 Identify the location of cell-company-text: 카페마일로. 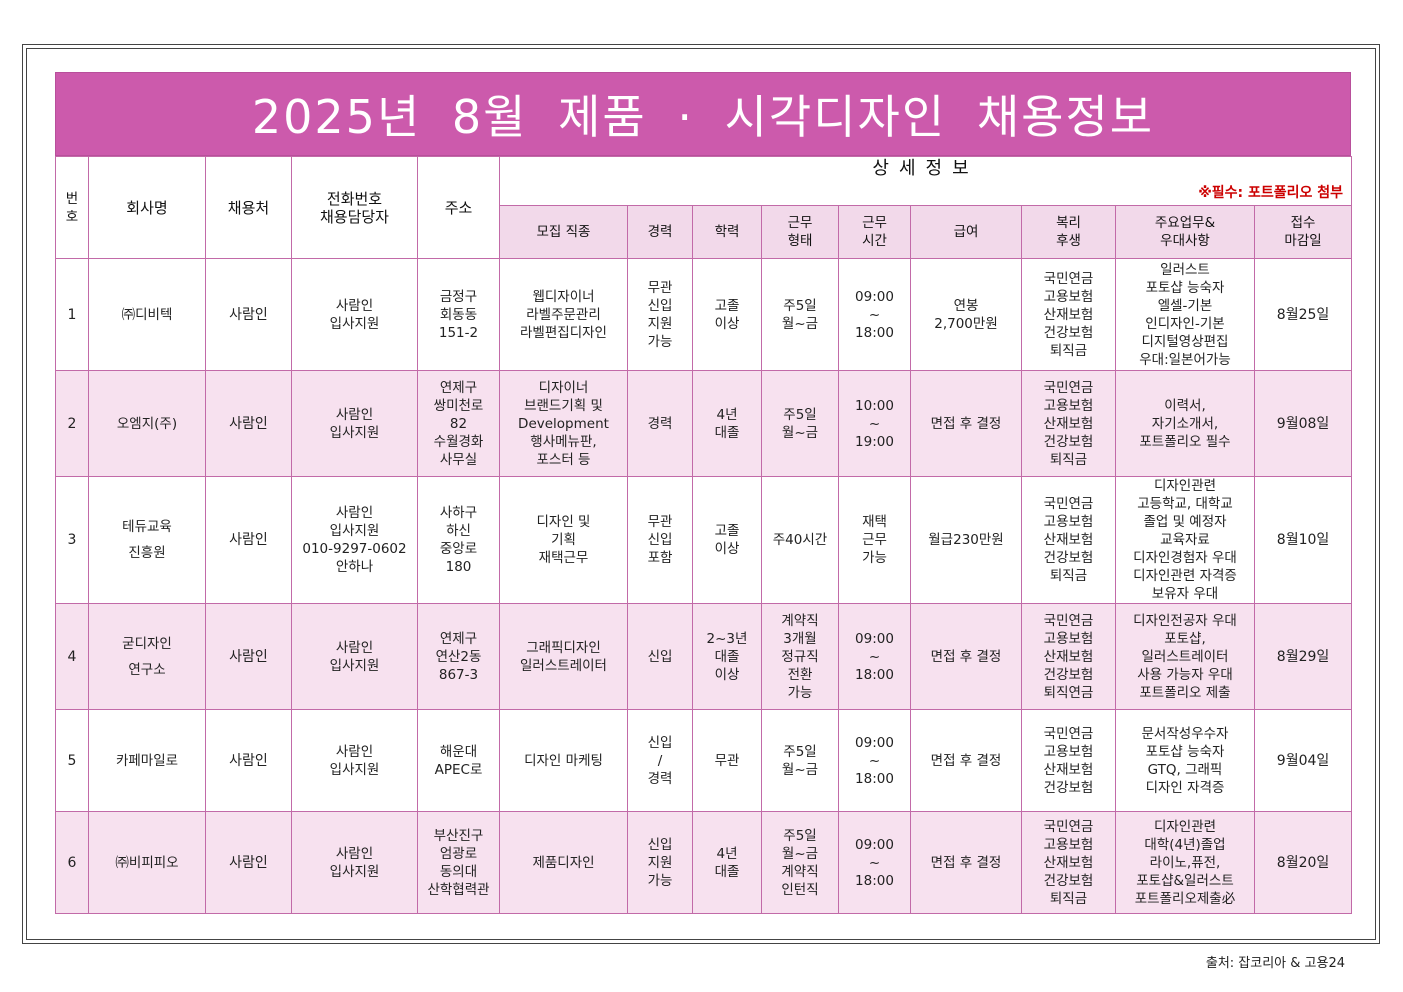
(147, 761).